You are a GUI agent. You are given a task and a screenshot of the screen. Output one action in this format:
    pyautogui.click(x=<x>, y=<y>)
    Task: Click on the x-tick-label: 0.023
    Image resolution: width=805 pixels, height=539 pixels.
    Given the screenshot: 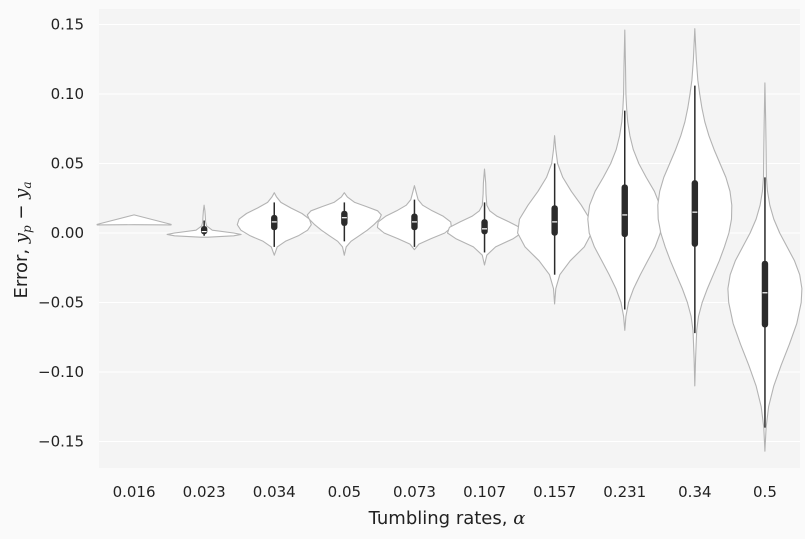 What is the action you would take?
    pyautogui.click(x=204, y=492)
    